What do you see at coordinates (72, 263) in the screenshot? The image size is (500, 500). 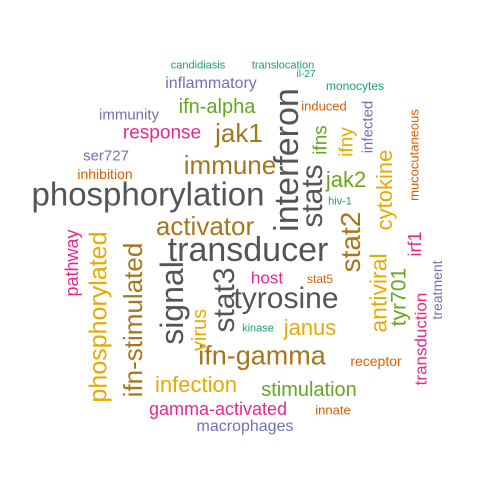 I see `word-pathway: pathway` at bounding box center [72, 263].